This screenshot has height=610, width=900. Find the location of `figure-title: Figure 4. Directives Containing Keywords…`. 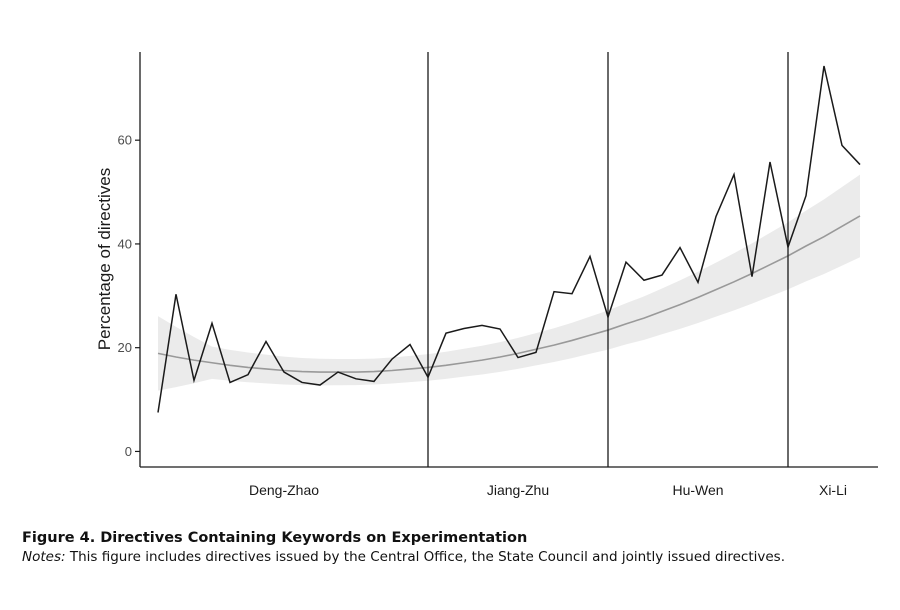

figure-title: Figure 4. Directives Containing Keywords… is located at coordinates (275, 538).